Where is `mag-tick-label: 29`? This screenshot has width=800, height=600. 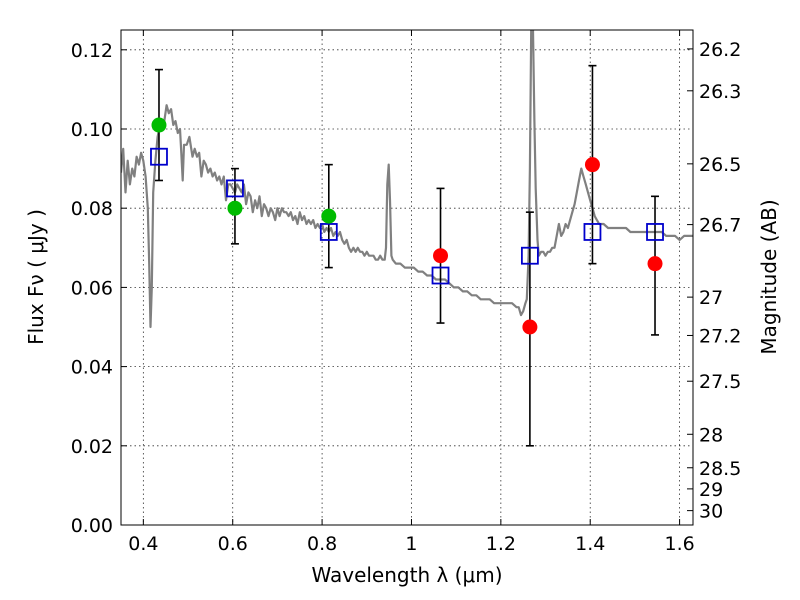 mag-tick-label: 29 is located at coordinates (711, 490).